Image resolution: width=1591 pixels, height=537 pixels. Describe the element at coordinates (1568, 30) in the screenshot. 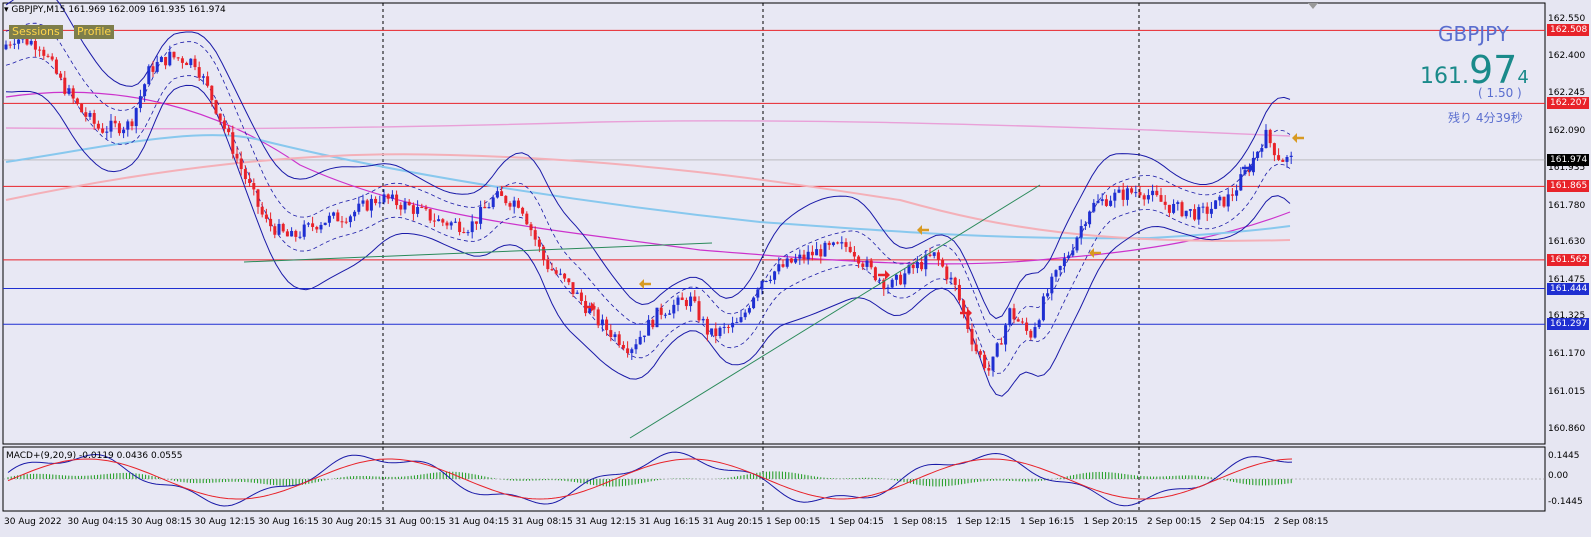

I see `level-badge: 162.508` at that location.